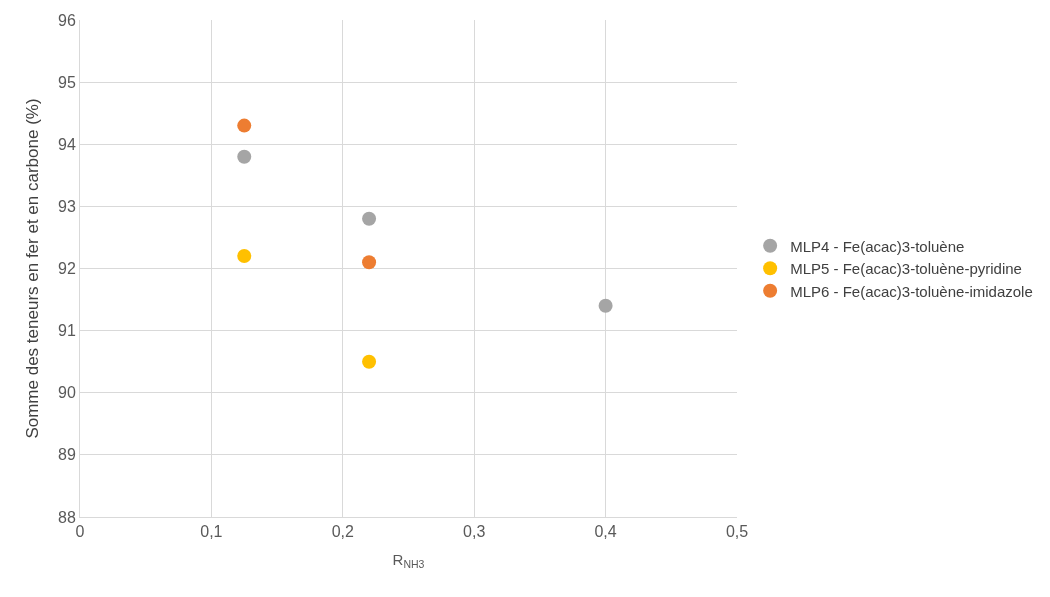 This screenshot has height=597, width=1050. What do you see at coordinates (877, 246) in the screenshot?
I see `legend-label: MLP4 - Fe(acac)3-toluène` at bounding box center [877, 246].